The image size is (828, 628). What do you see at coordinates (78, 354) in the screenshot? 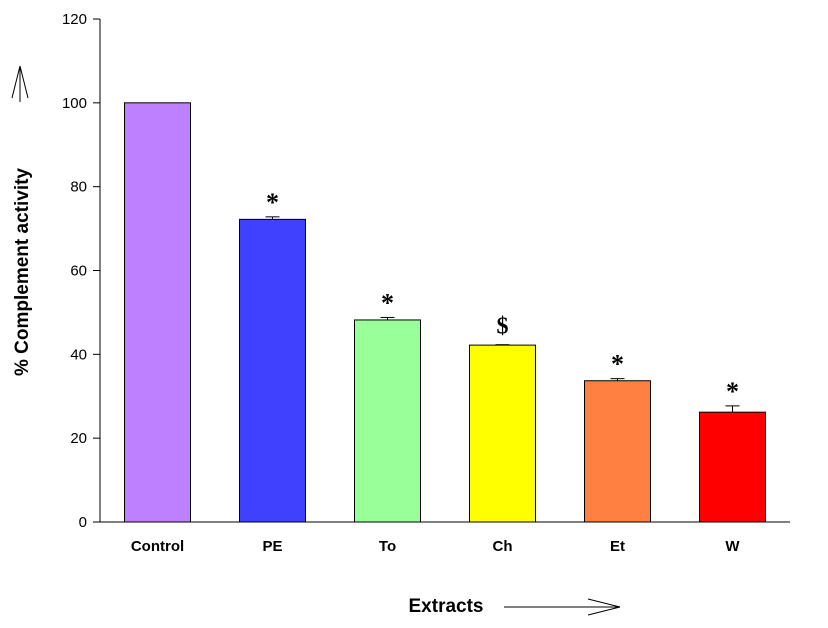
I see `y-tick-label: 40` at bounding box center [78, 354].